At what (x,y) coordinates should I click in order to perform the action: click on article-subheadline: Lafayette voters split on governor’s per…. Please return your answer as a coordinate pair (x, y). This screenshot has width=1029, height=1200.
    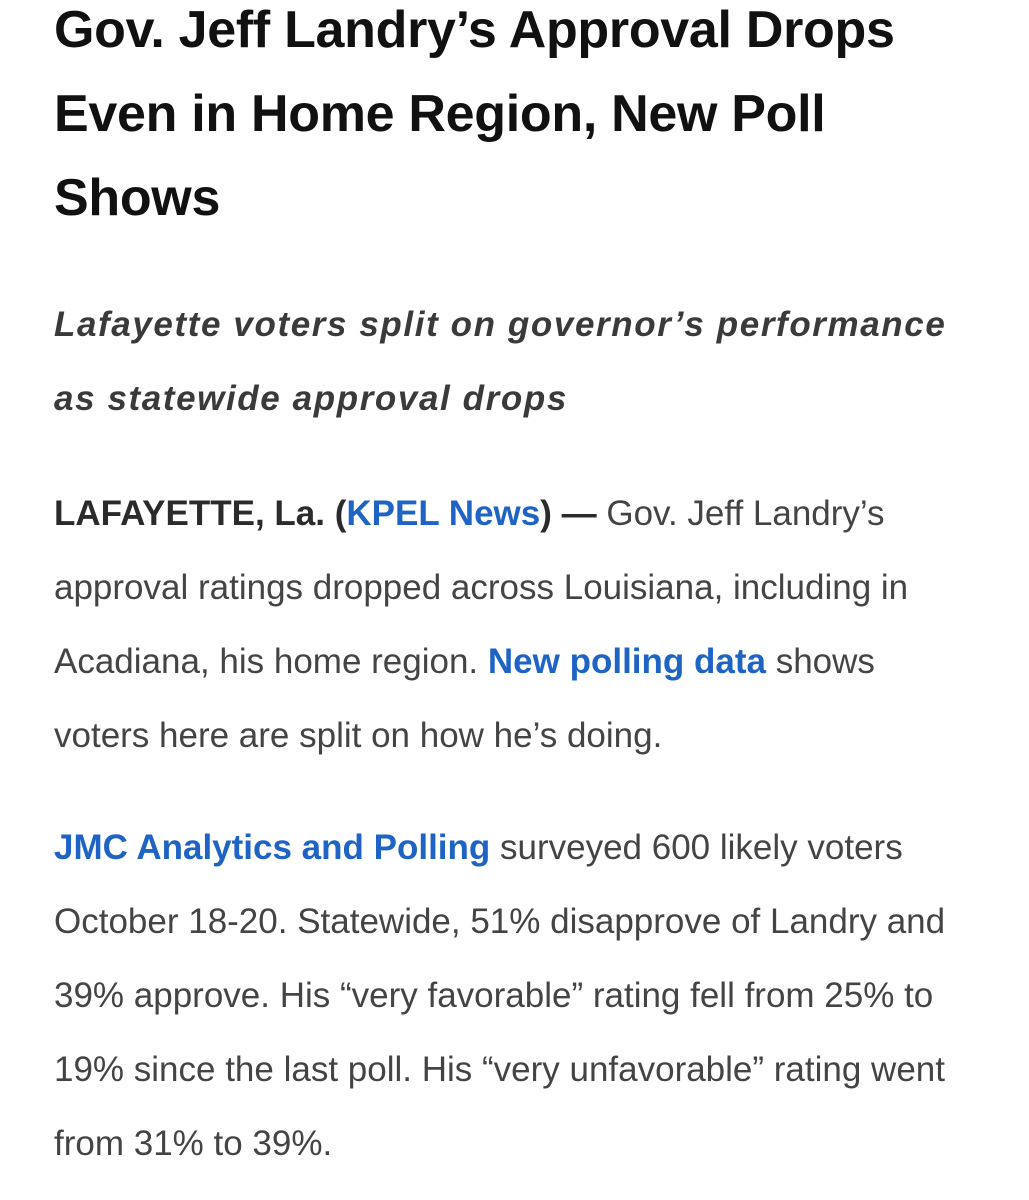
    Looking at the image, I should click on (500, 361).